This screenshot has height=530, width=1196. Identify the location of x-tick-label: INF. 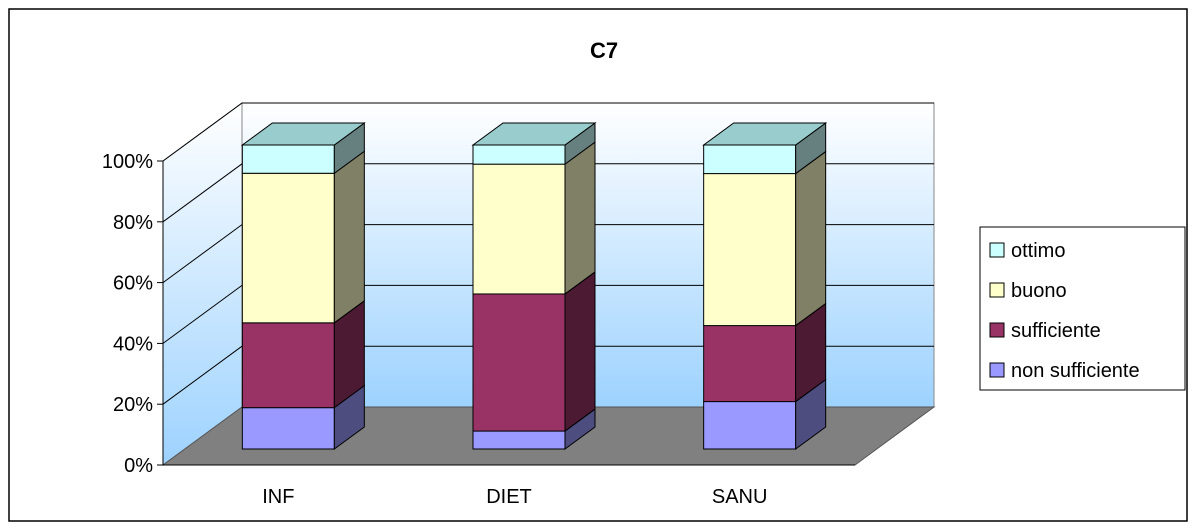
(278, 497).